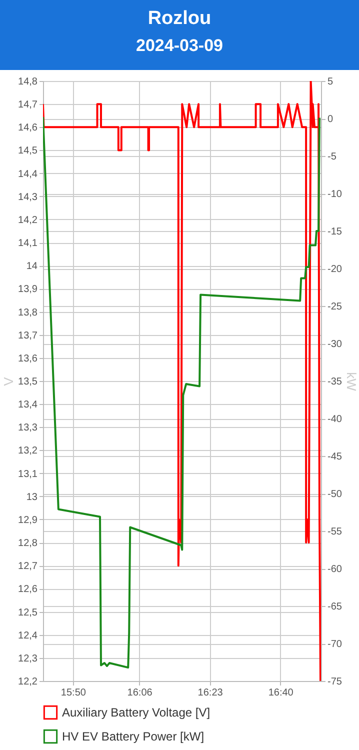  I want to click on y2-tick-label: -45, so click(335, 457).